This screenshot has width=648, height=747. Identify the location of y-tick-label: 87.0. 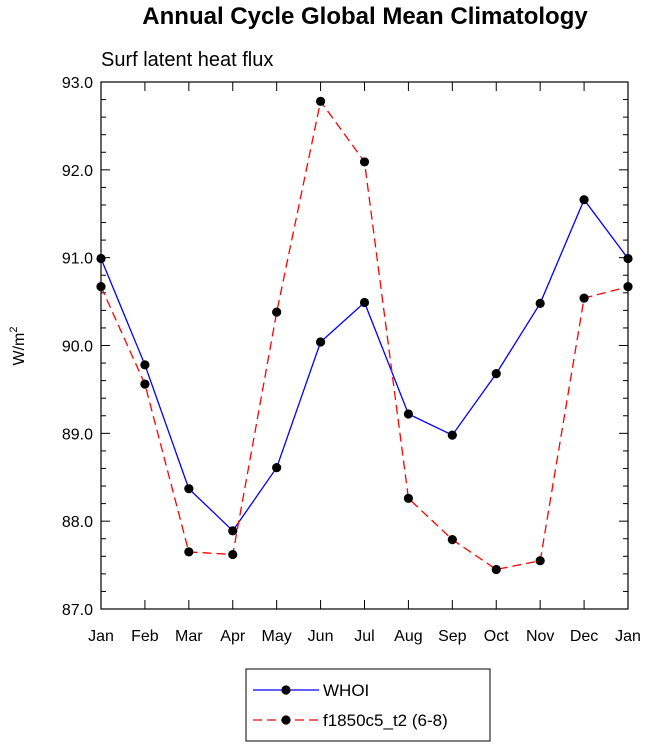
(77, 610).